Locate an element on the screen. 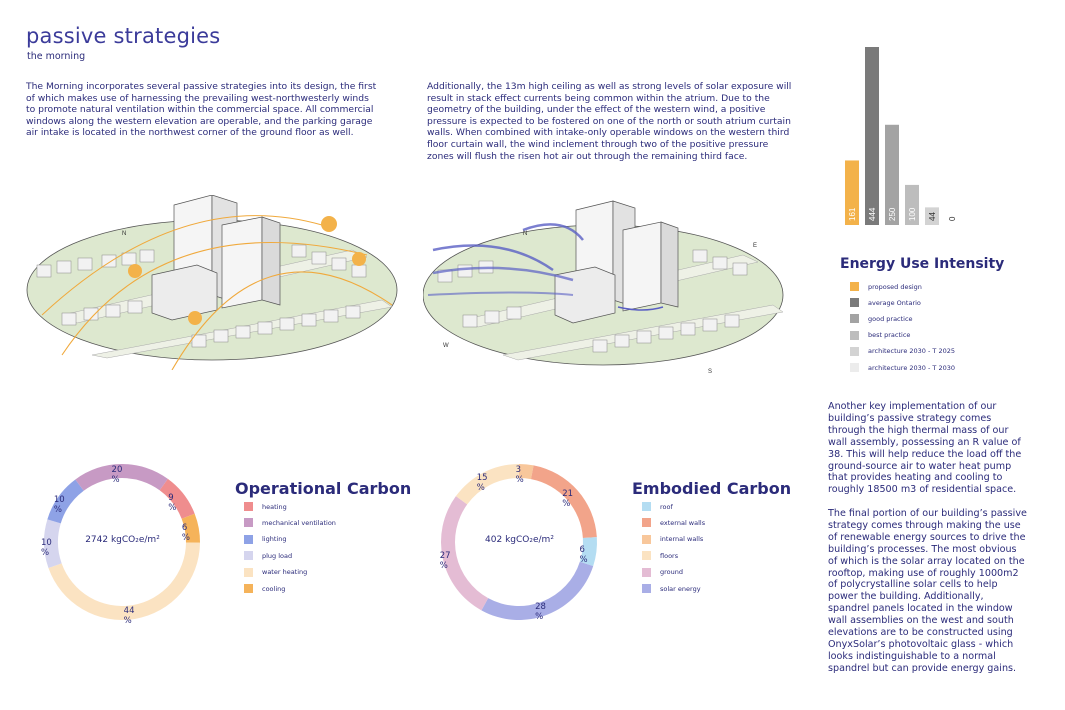  legend-item: ground is located at coordinates (662, 572).